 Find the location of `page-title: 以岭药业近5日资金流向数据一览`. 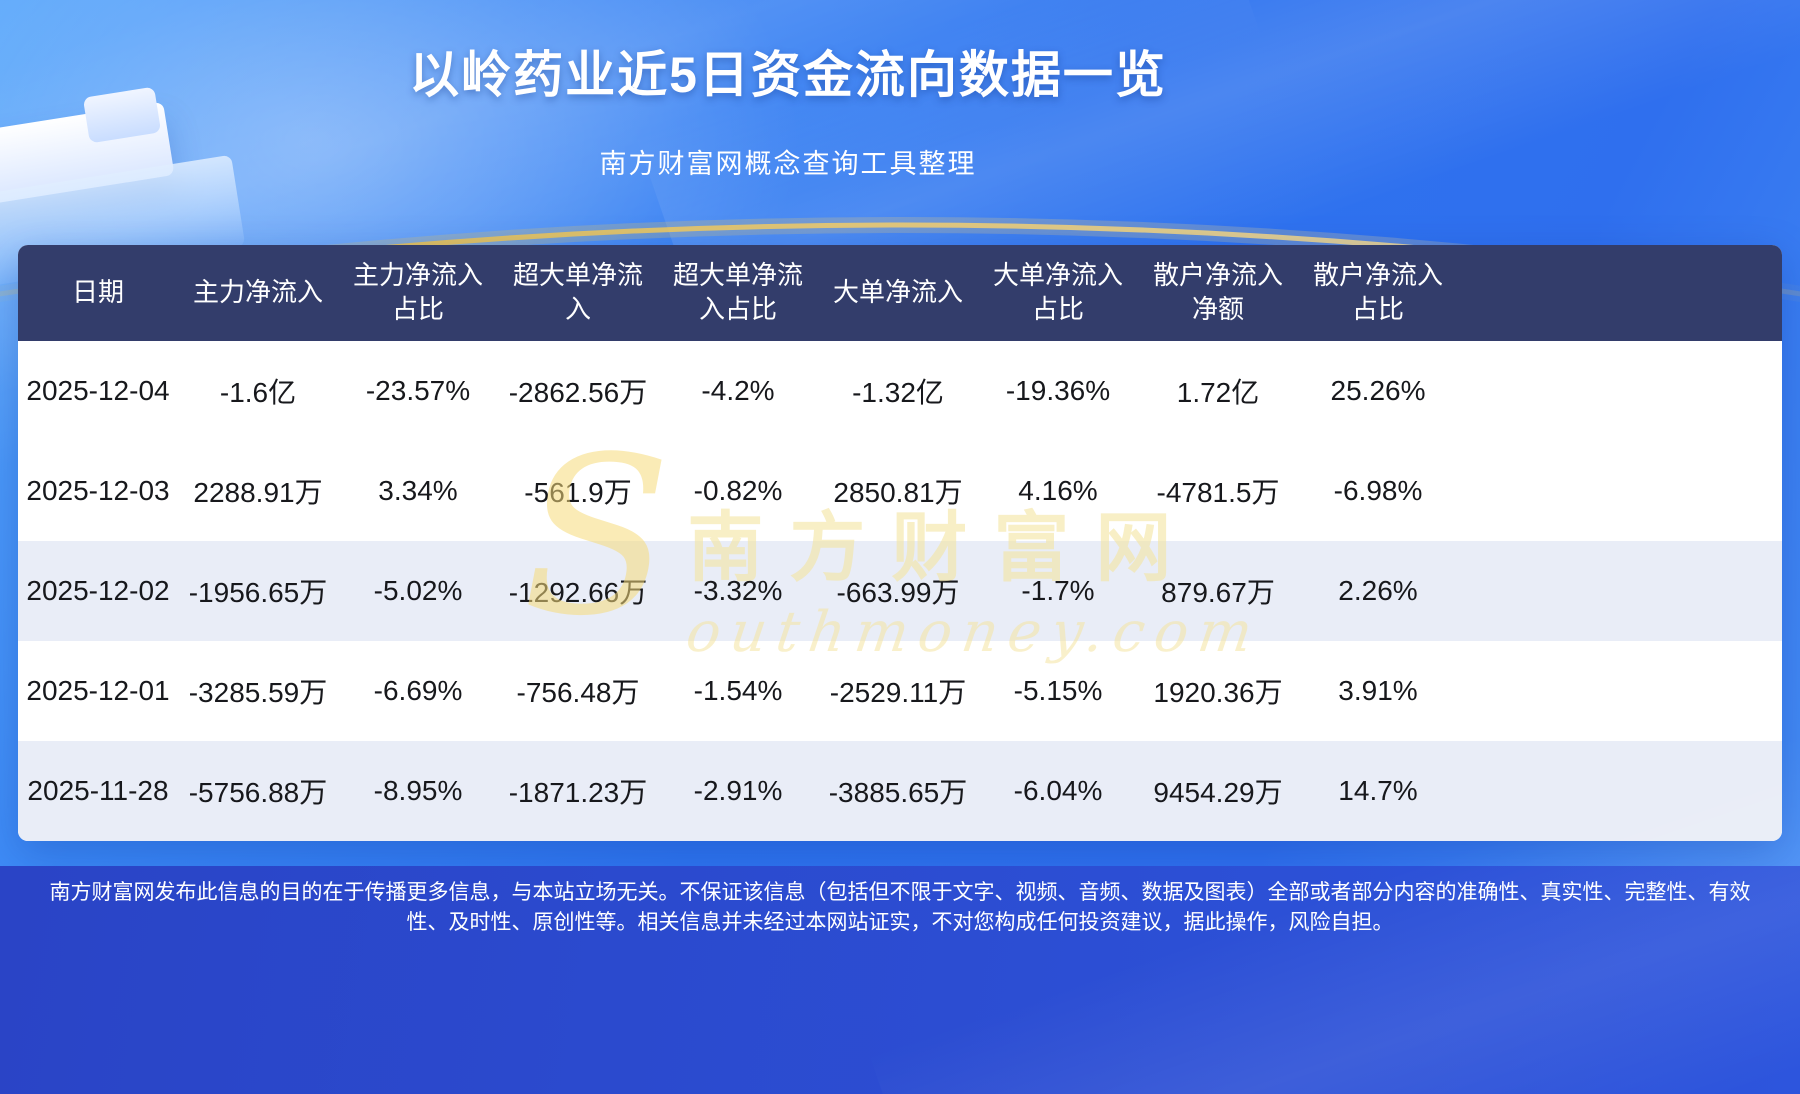

page-title: 以岭药业近5日资金流向数据一览 is located at coordinates (788, 75).